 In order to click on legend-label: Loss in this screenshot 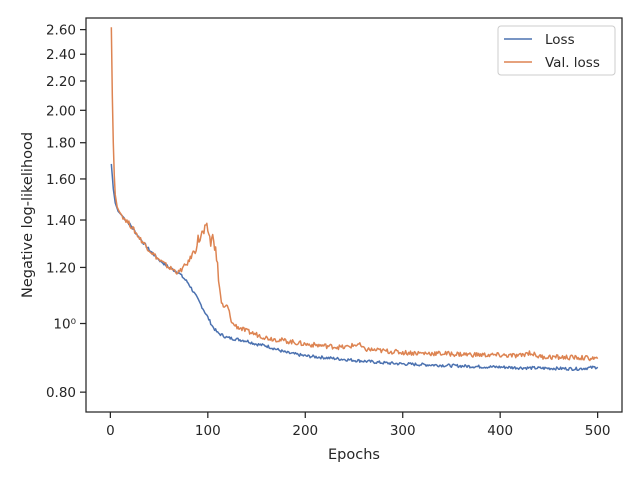, I will do `click(560, 40)`.